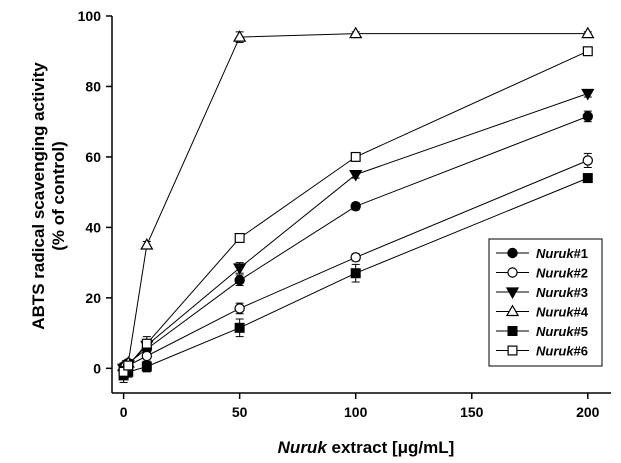 This screenshot has width=621, height=463. What do you see at coordinates (581, 292) in the screenshot?
I see `legend-label-suffix: #3` at bounding box center [581, 292].